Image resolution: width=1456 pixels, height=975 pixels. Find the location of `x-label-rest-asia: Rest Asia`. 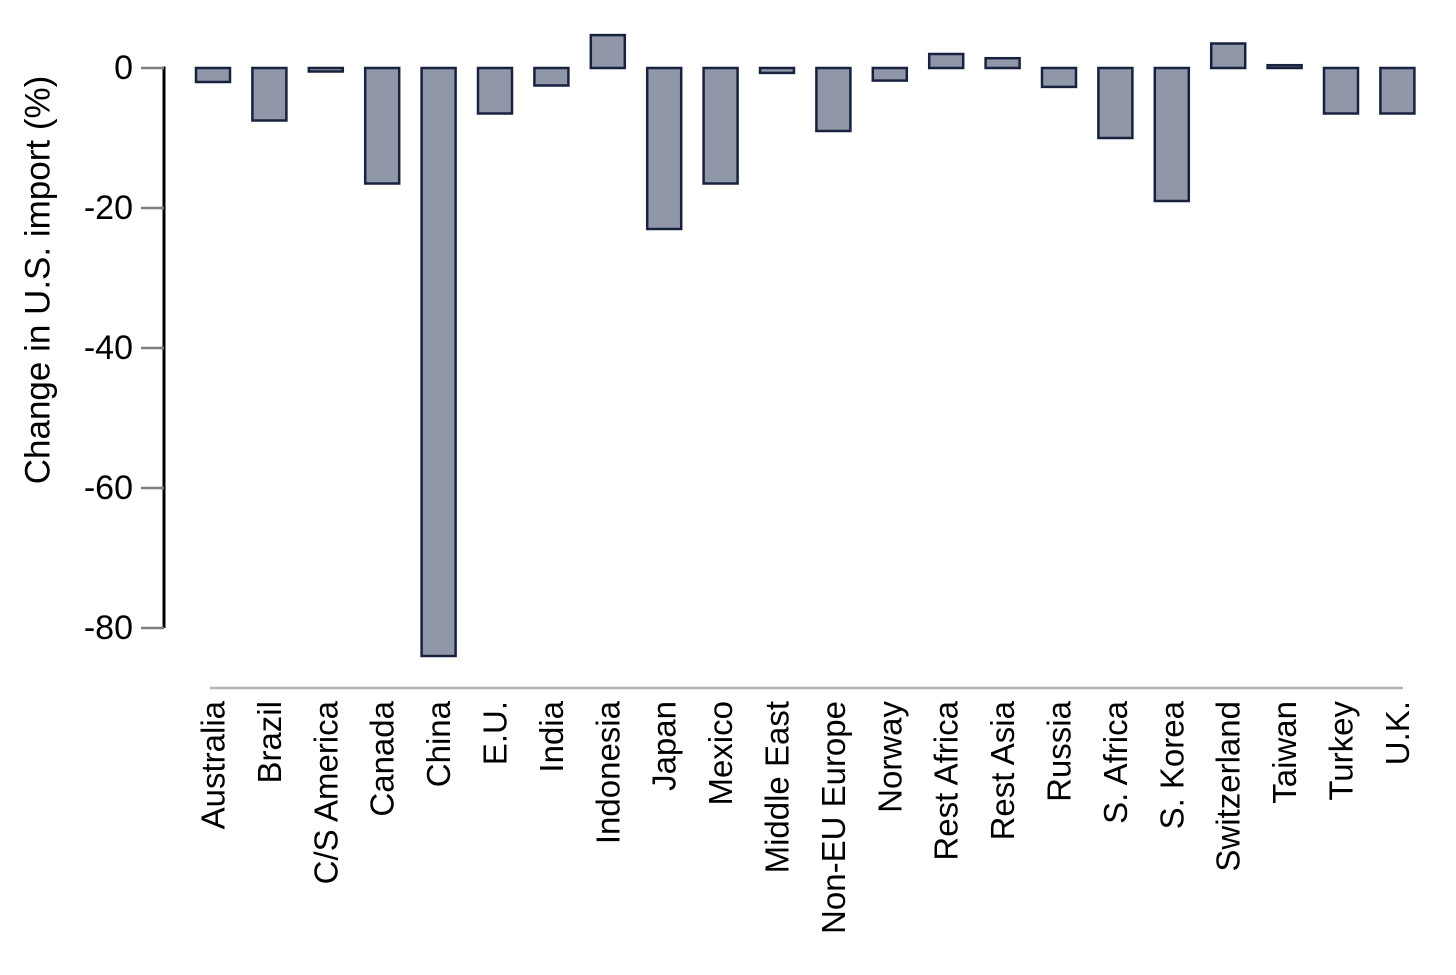

x-label-rest-asia: Rest Asia is located at coordinates (1002, 770).